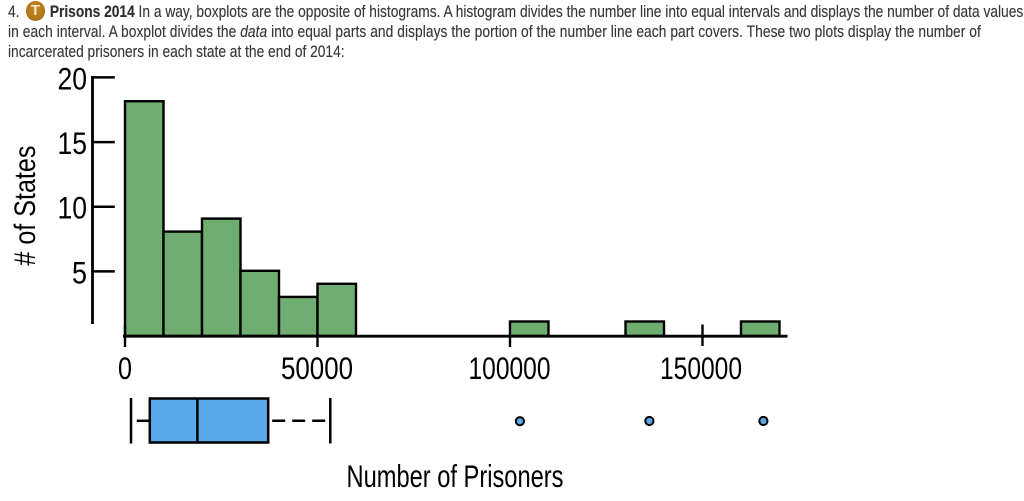 This screenshot has height=501, width=1024. I want to click on svg-text: 50000, so click(317, 368).